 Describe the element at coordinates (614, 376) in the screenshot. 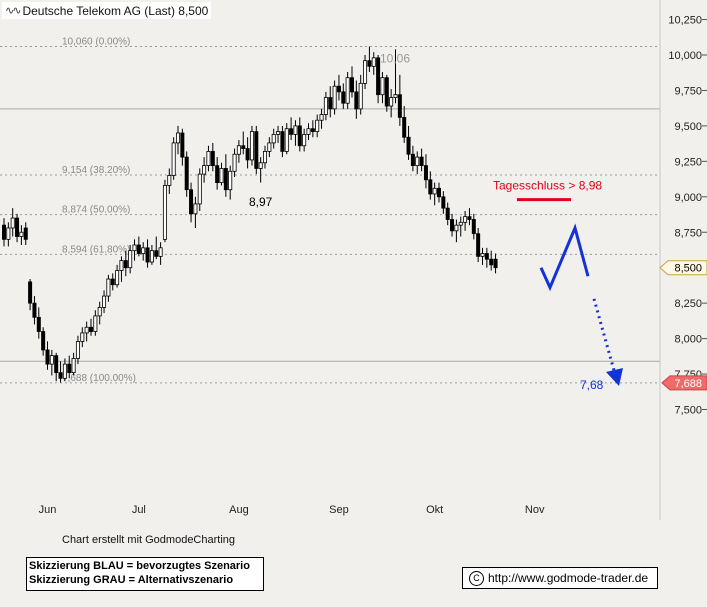

I see `scenario-arrowhead` at that location.